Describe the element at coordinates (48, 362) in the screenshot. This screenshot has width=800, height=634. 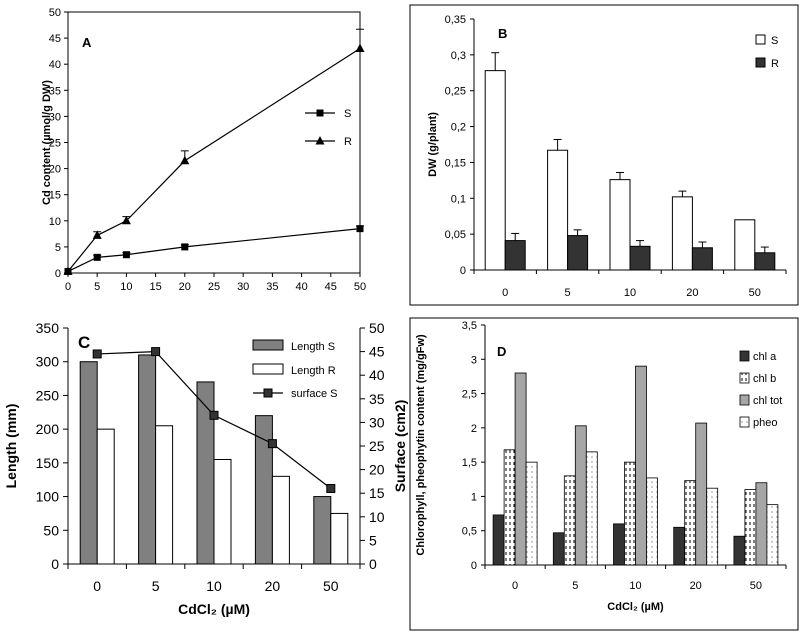
I see `panel-c-y-tick-label: 300` at that location.